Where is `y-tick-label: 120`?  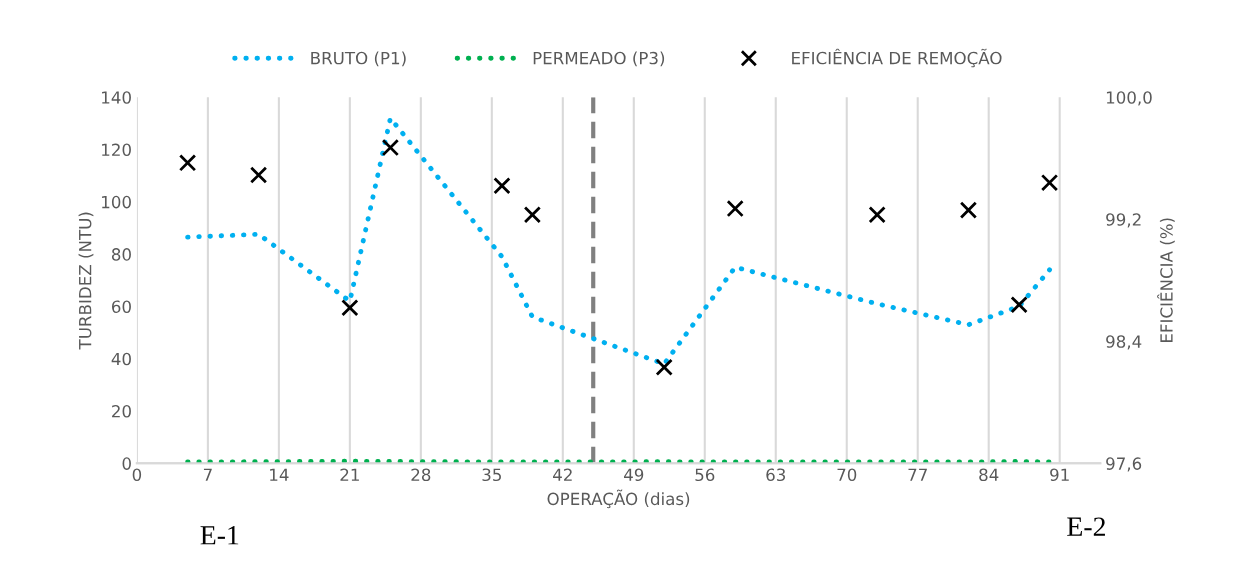
y-tick-label: 120 is located at coordinates (116, 150).